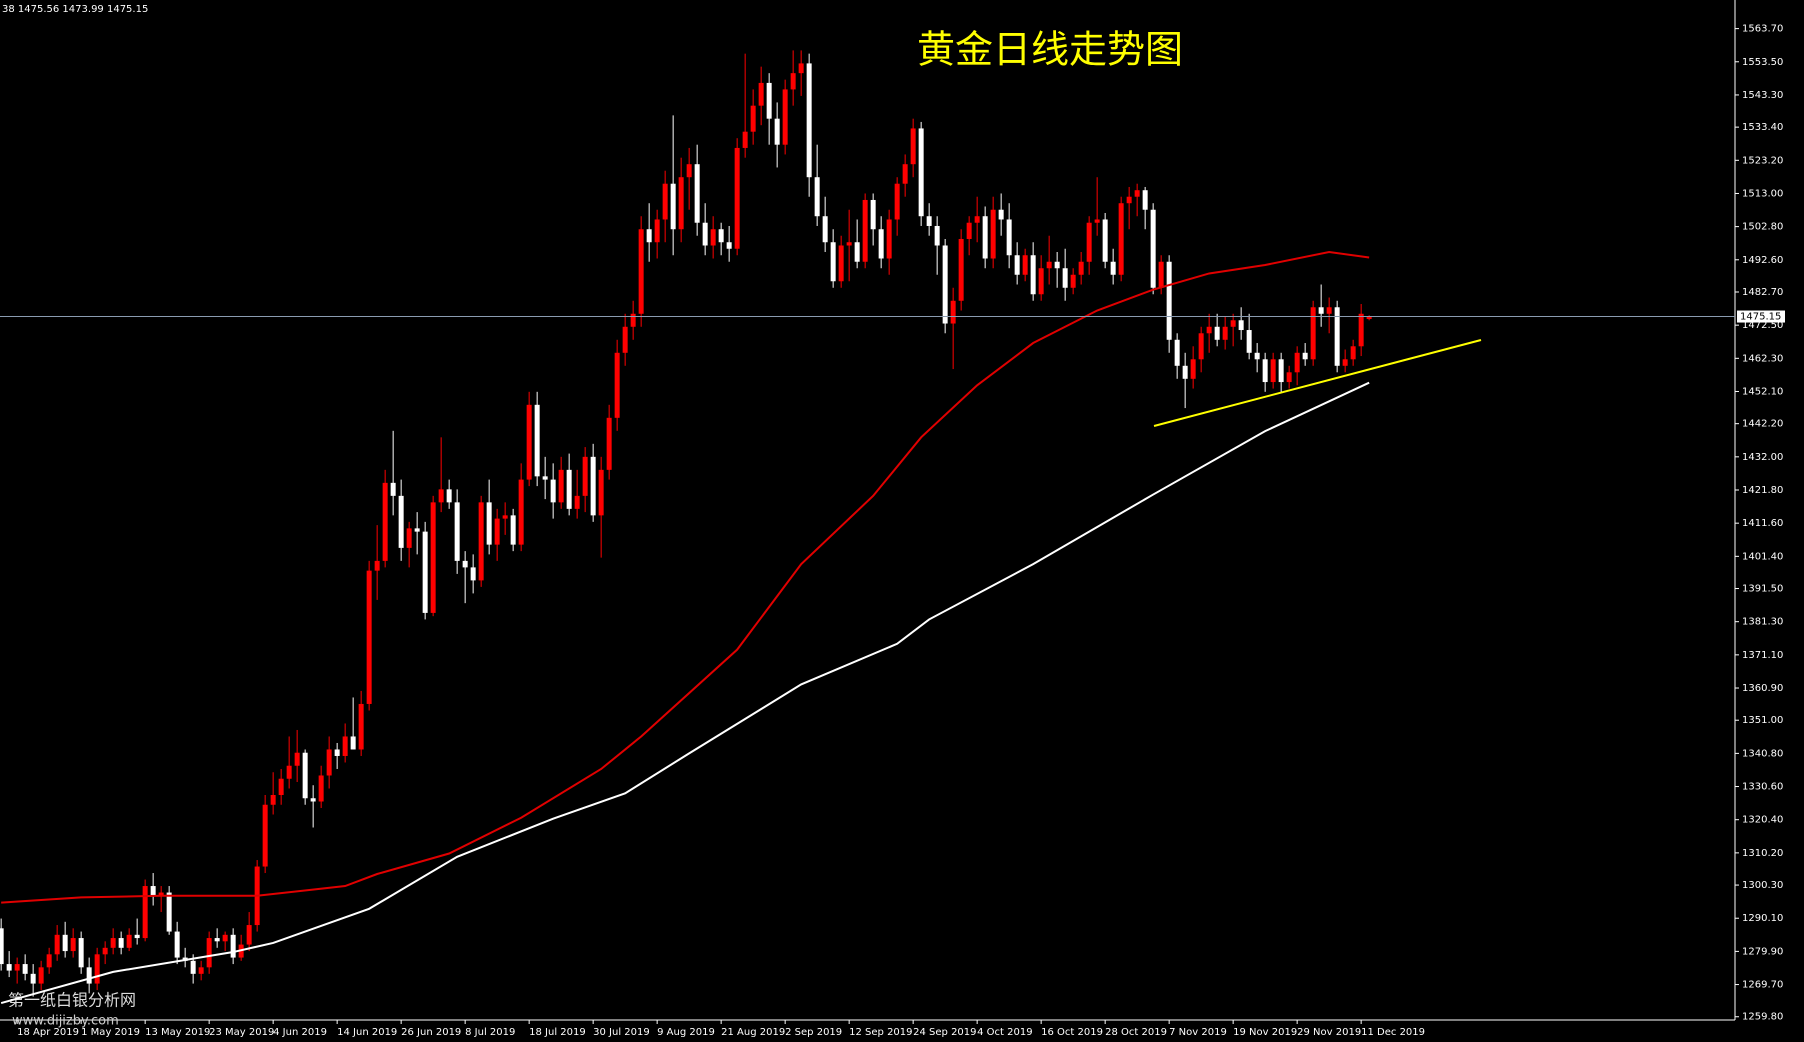 This screenshot has width=1804, height=1042. What do you see at coordinates (1762, 820) in the screenshot?
I see `y-tick-label: 1320.40` at bounding box center [1762, 820].